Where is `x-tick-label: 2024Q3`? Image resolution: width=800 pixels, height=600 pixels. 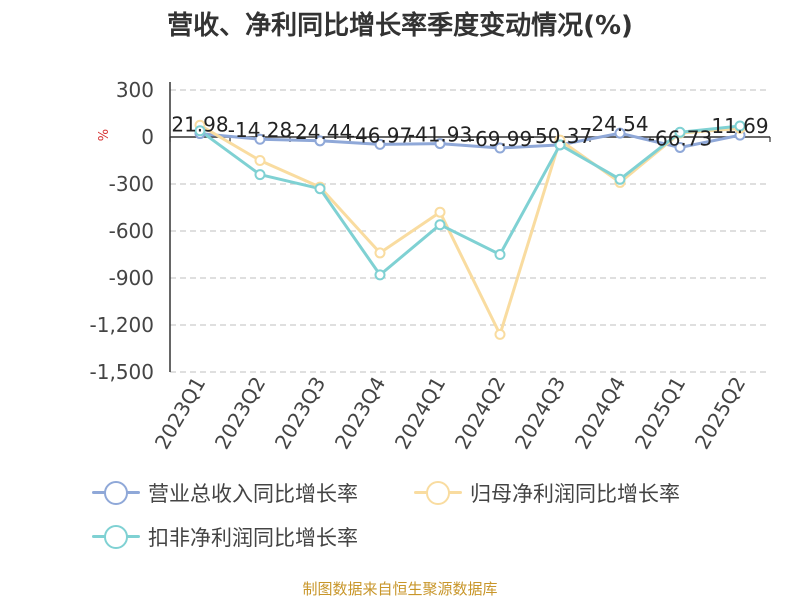
x-tick-label: 2024Q3 is located at coordinates (540, 413).